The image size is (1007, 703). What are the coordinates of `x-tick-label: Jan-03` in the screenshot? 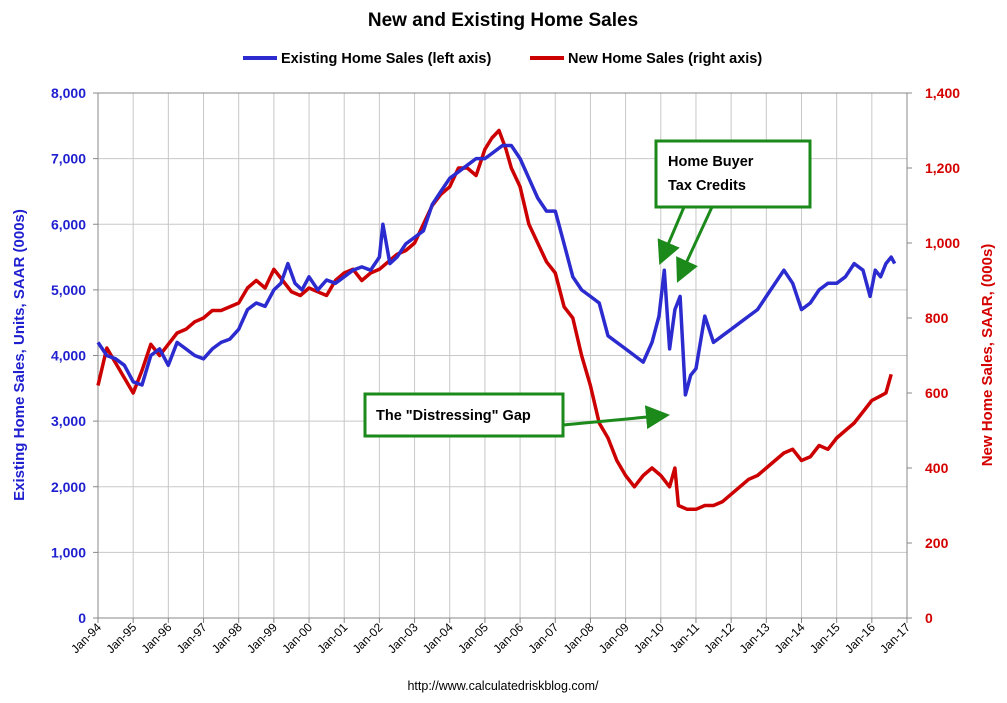 It's located at (403, 638).